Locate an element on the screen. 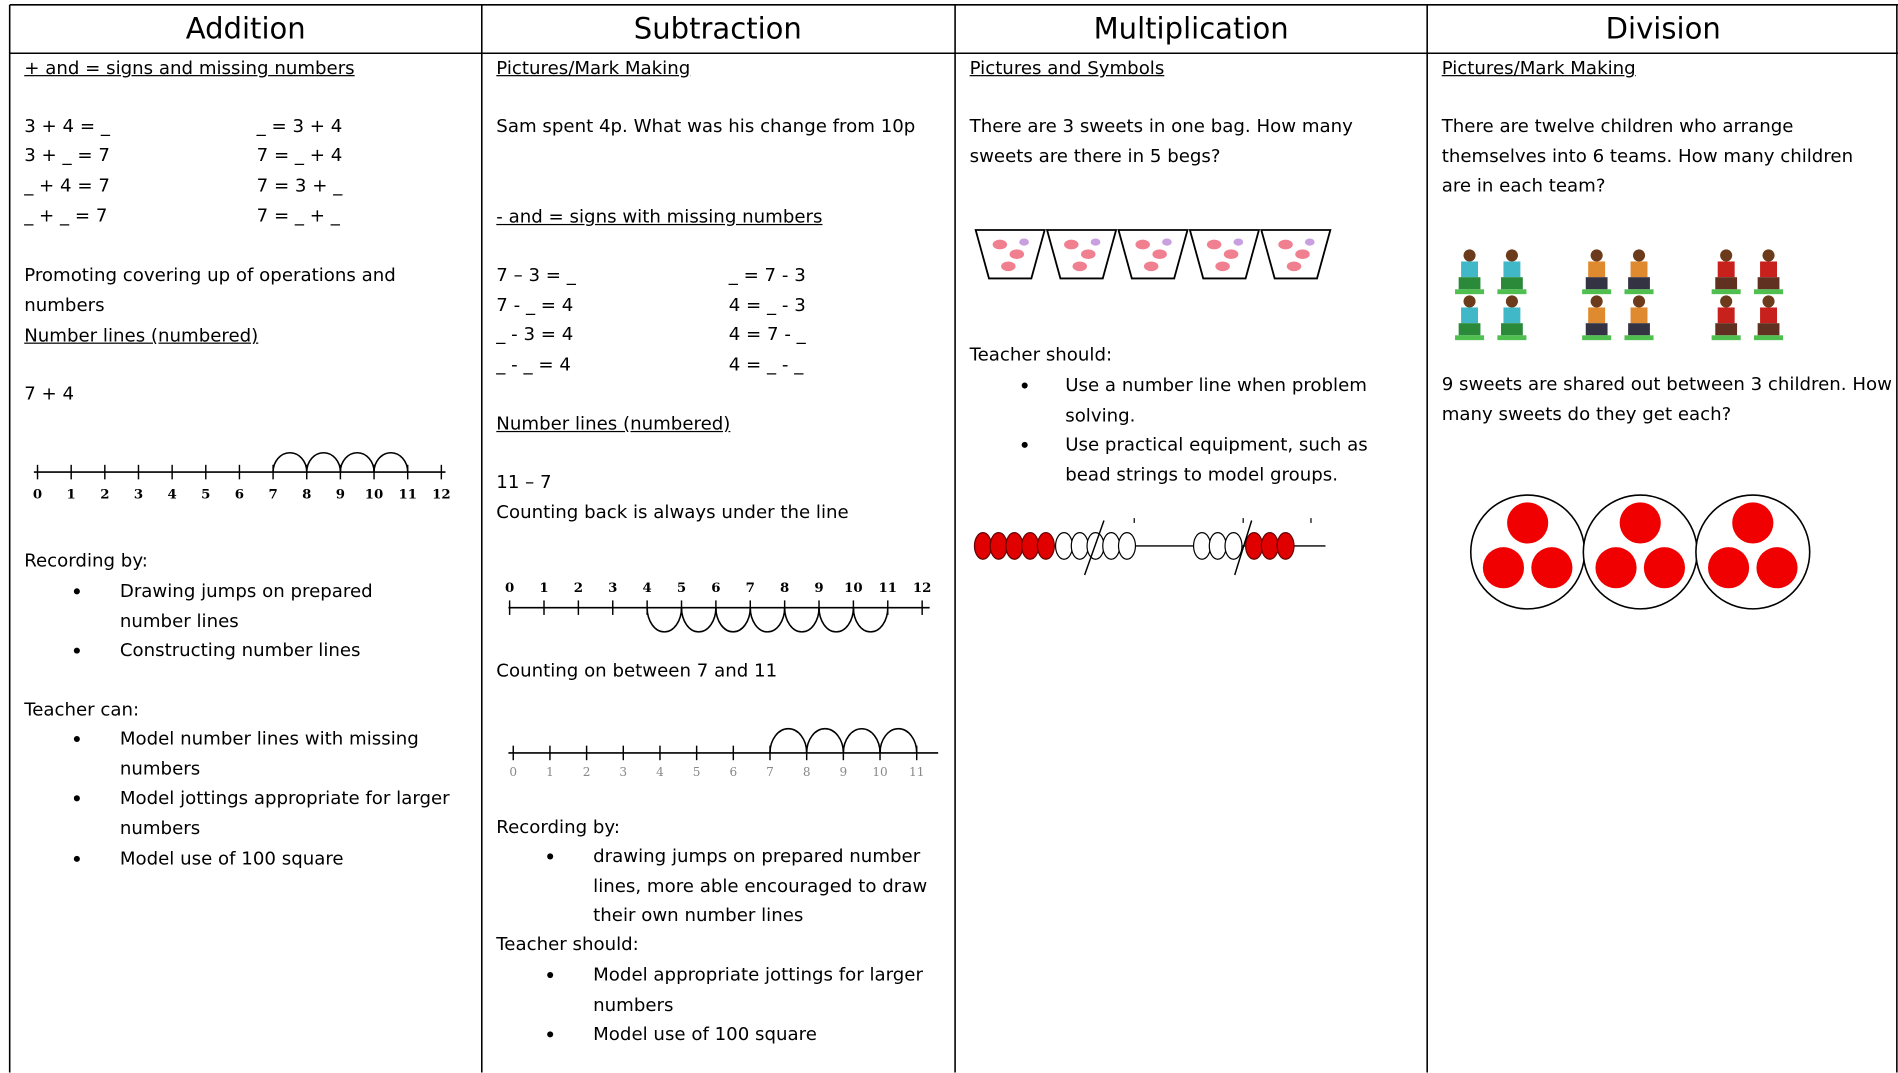  equation: _ = 7 - 3 is located at coordinates (767, 274).